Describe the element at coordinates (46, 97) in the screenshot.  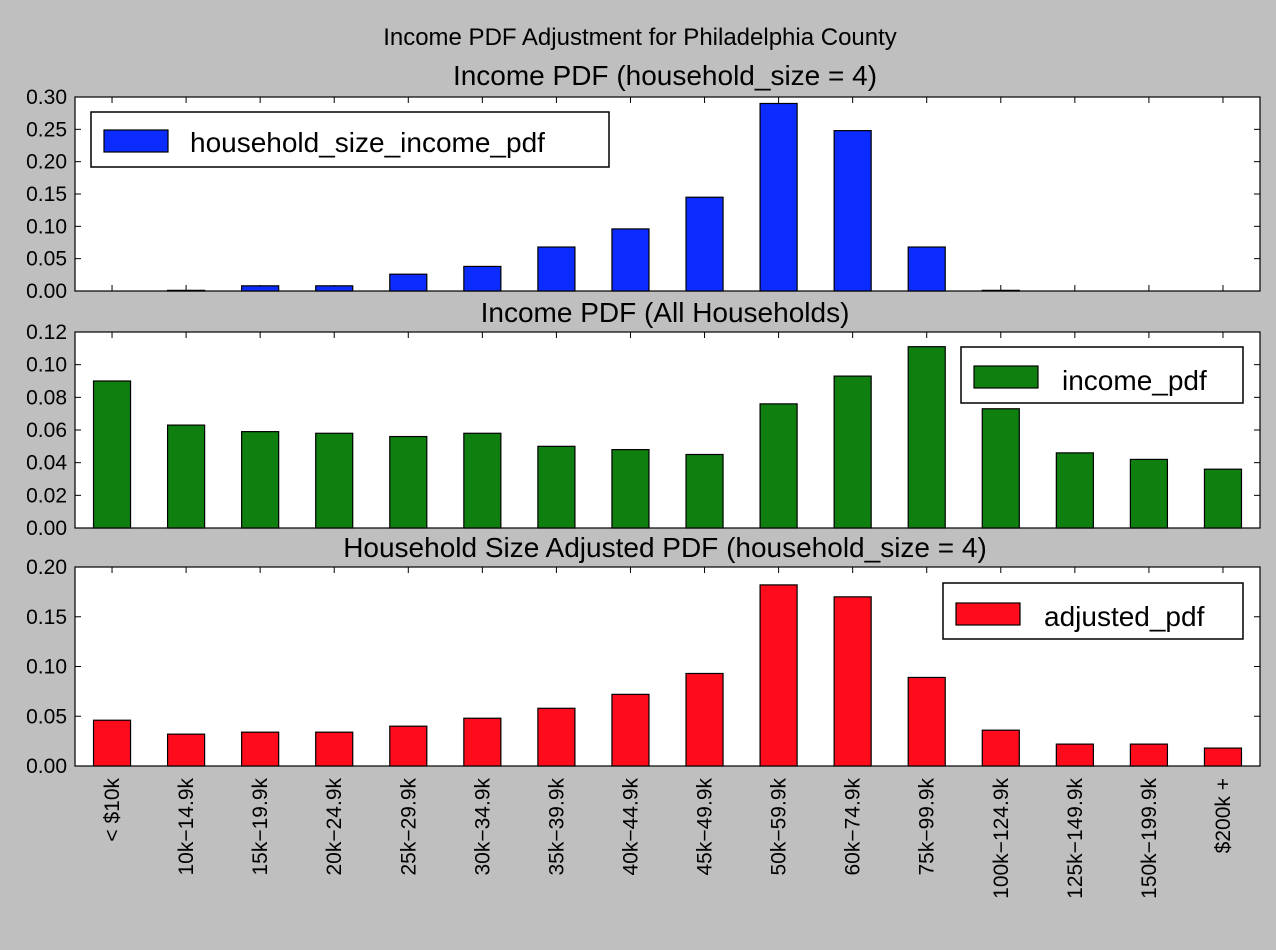
I see `ytick-label: 0.30` at that location.